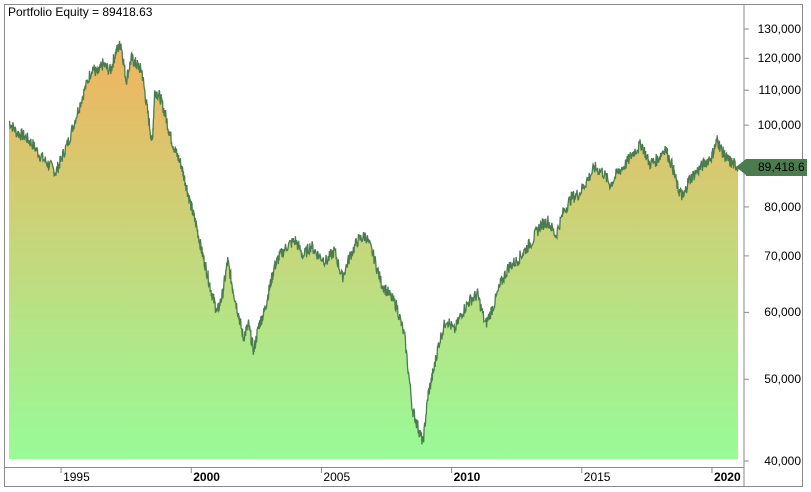  What do you see at coordinates (80, 12) in the screenshot?
I see `chart-title: Portfolio Equity = 89418.63` at bounding box center [80, 12].